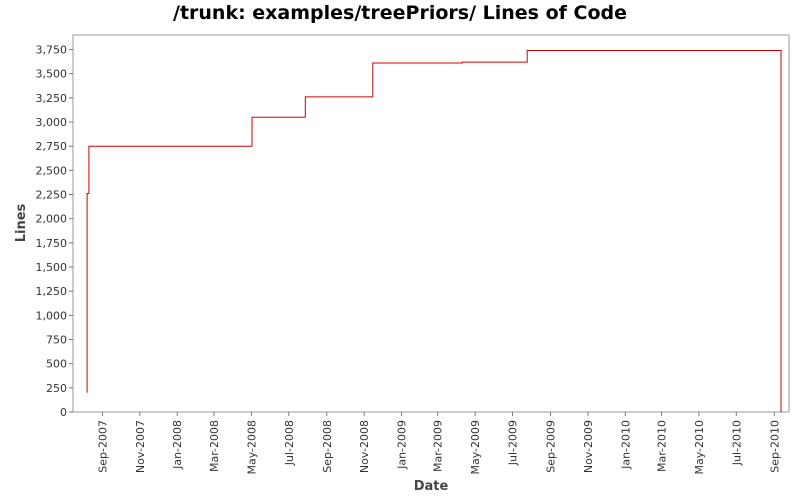 The image size is (800, 500). Describe the element at coordinates (513, 443) in the screenshot. I see `x-tick-label: Jul-2009` at that location.